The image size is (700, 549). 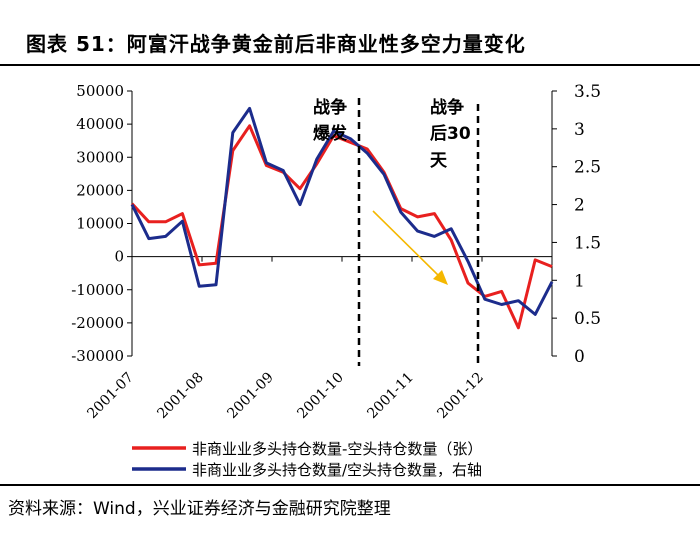 What do you see at coordinates (119, 257) in the screenshot?
I see `left-tick-label: 0` at bounding box center [119, 257].